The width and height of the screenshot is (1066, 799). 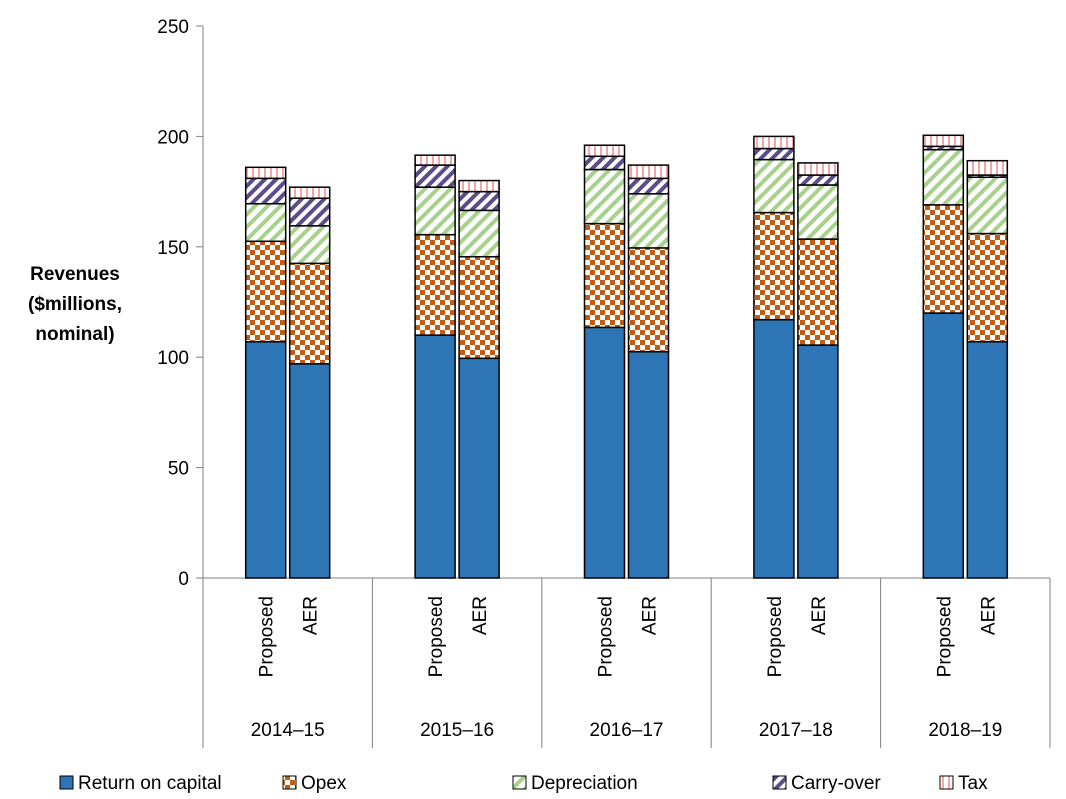 What do you see at coordinates (173, 358) in the screenshot?
I see `y-tick-label: 100` at bounding box center [173, 358].